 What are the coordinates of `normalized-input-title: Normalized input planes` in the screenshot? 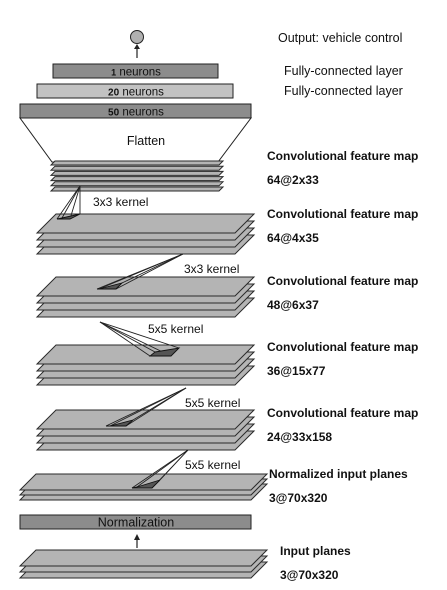 It's located at (338, 474).